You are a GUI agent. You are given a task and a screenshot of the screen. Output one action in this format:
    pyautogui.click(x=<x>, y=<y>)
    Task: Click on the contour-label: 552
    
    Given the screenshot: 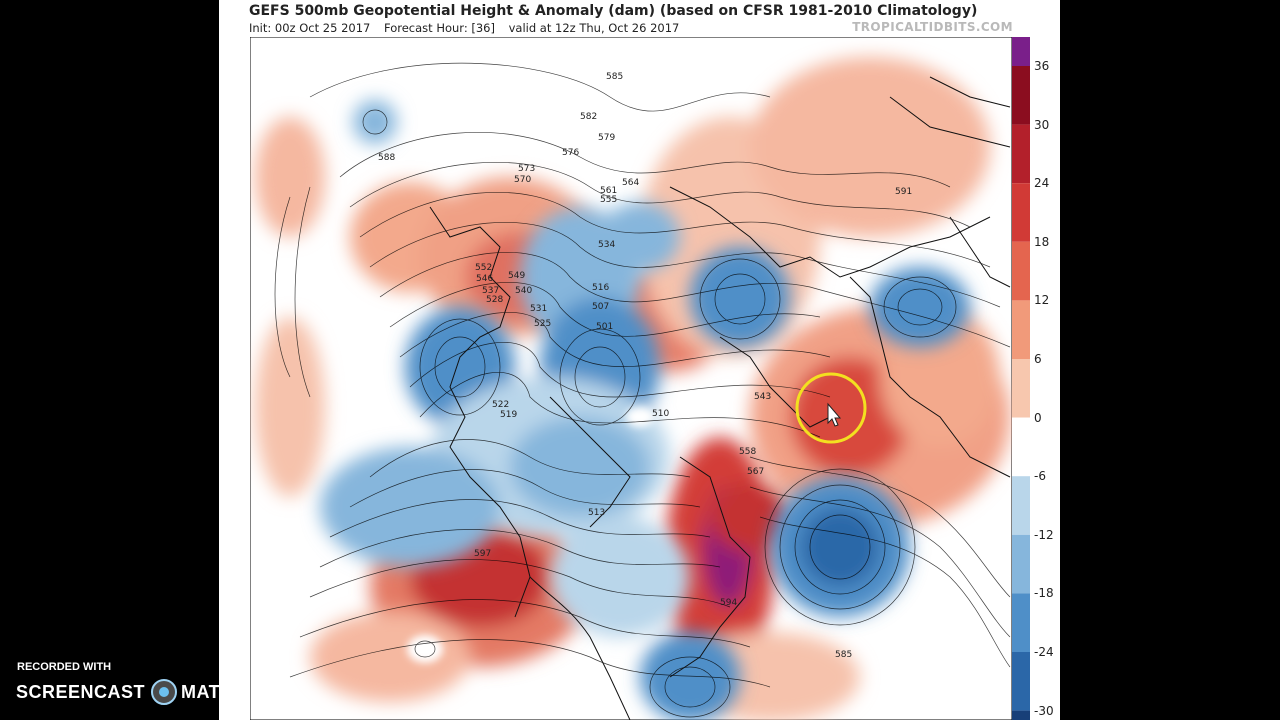 What is the action you would take?
    pyautogui.click(x=483, y=268)
    